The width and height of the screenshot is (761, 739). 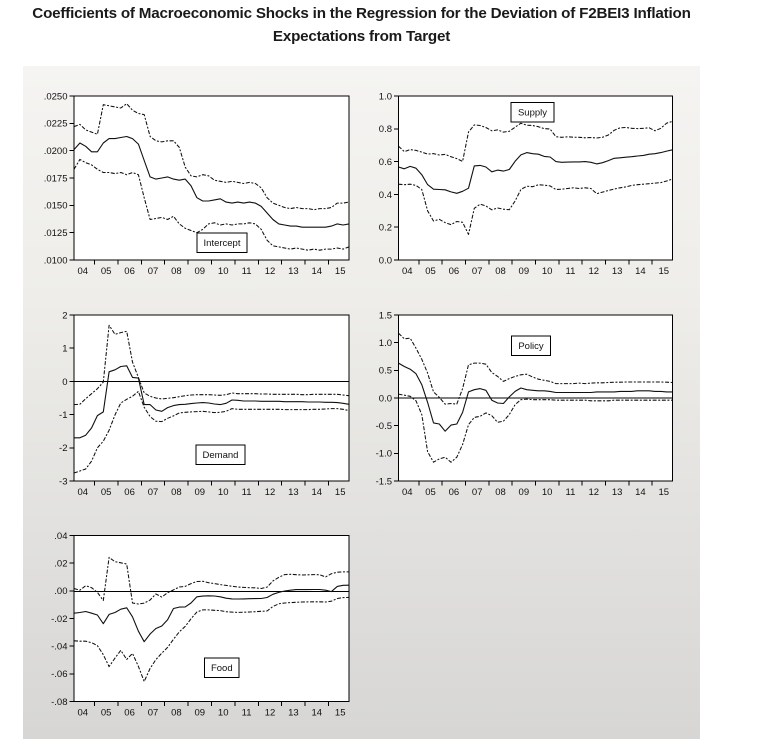 What do you see at coordinates (63, 448) in the screenshot?
I see `svg-text: -2` at bounding box center [63, 448].